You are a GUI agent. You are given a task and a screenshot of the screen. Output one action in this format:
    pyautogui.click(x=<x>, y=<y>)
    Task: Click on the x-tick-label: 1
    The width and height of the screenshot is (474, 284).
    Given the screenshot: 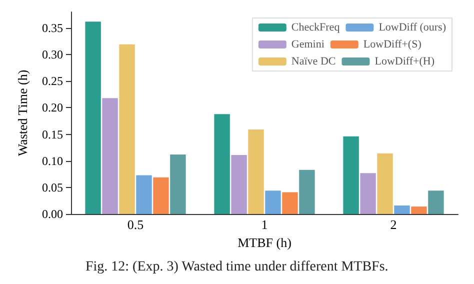 What is the action you would take?
    pyautogui.click(x=264, y=224)
    